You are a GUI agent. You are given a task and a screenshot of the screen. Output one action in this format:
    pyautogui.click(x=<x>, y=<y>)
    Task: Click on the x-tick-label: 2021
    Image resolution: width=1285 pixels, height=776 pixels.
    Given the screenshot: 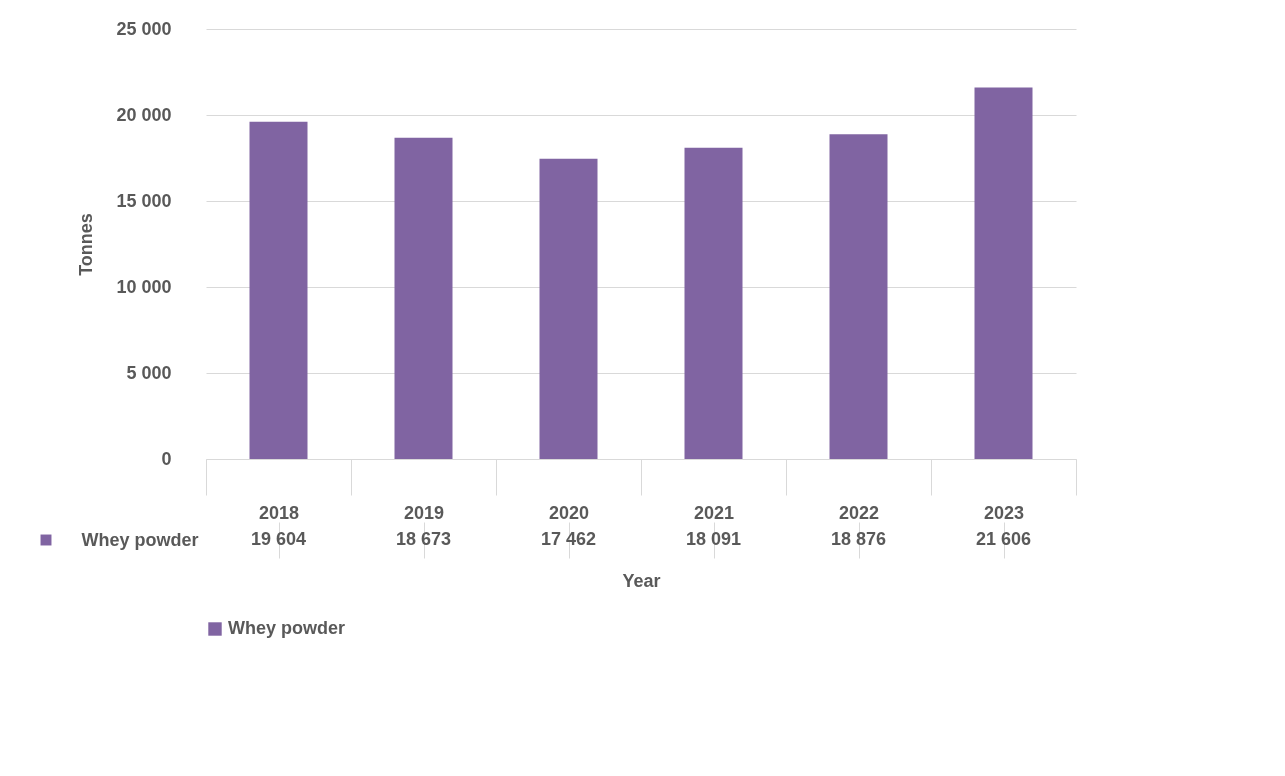 What is the action you would take?
    pyautogui.click(x=714, y=512)
    